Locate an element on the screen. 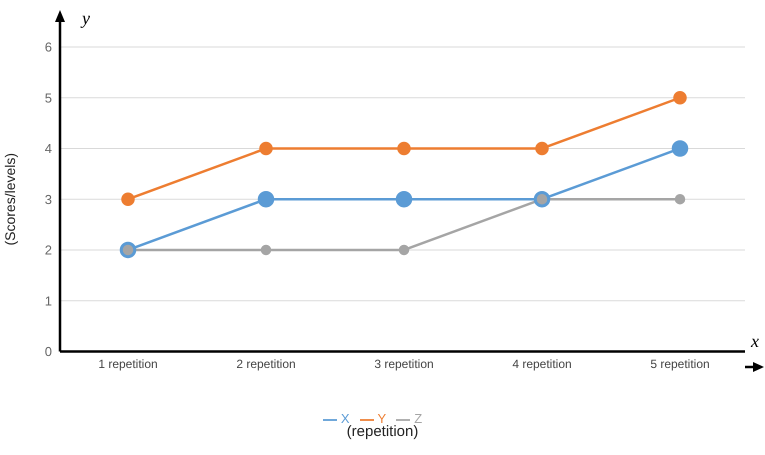 The width and height of the screenshot is (765, 455). y-tick-label: 2 is located at coordinates (48, 250).